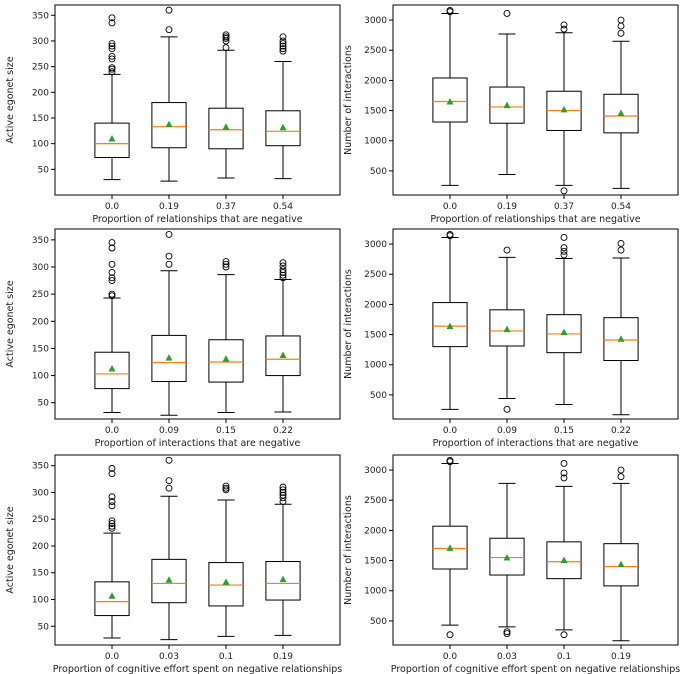  I want to click on y-tick-label: 1000, so click(375, 366).